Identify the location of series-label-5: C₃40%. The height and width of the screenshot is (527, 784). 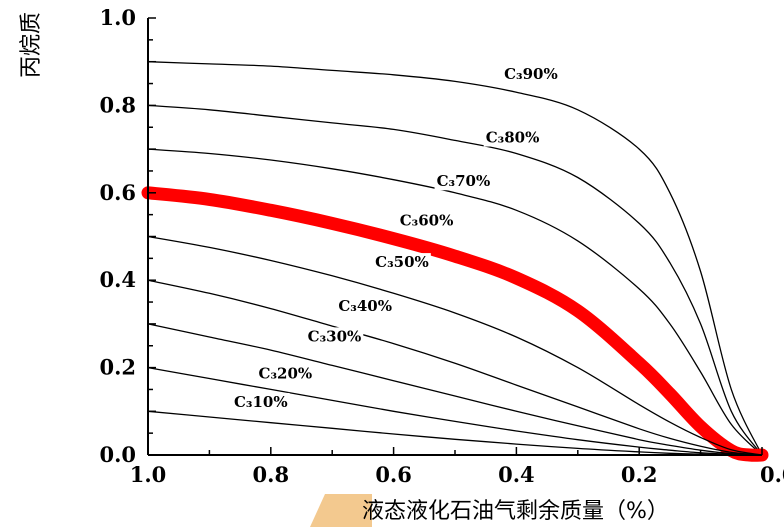
(365, 306).